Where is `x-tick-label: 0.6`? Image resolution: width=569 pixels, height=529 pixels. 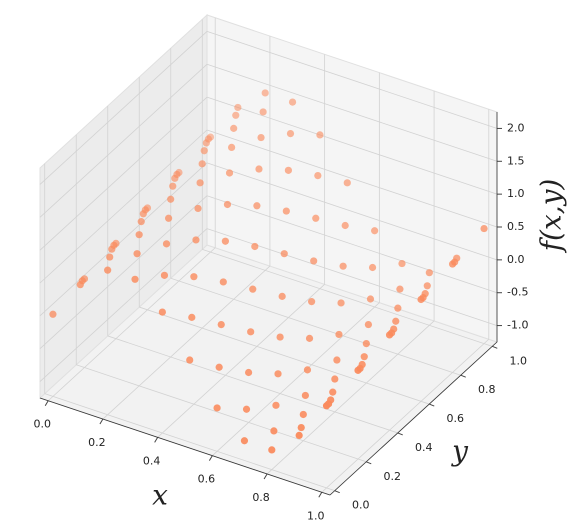 x-tick-label: 0.6 is located at coordinates (207, 479).